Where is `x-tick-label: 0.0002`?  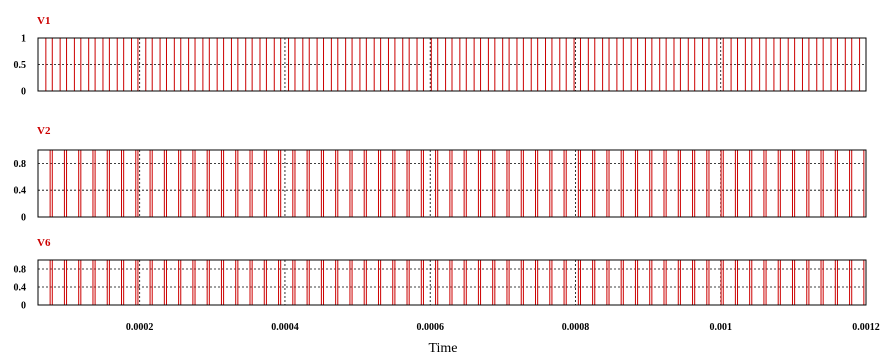
x-tick-label: 0.0002 is located at coordinates (140, 327).